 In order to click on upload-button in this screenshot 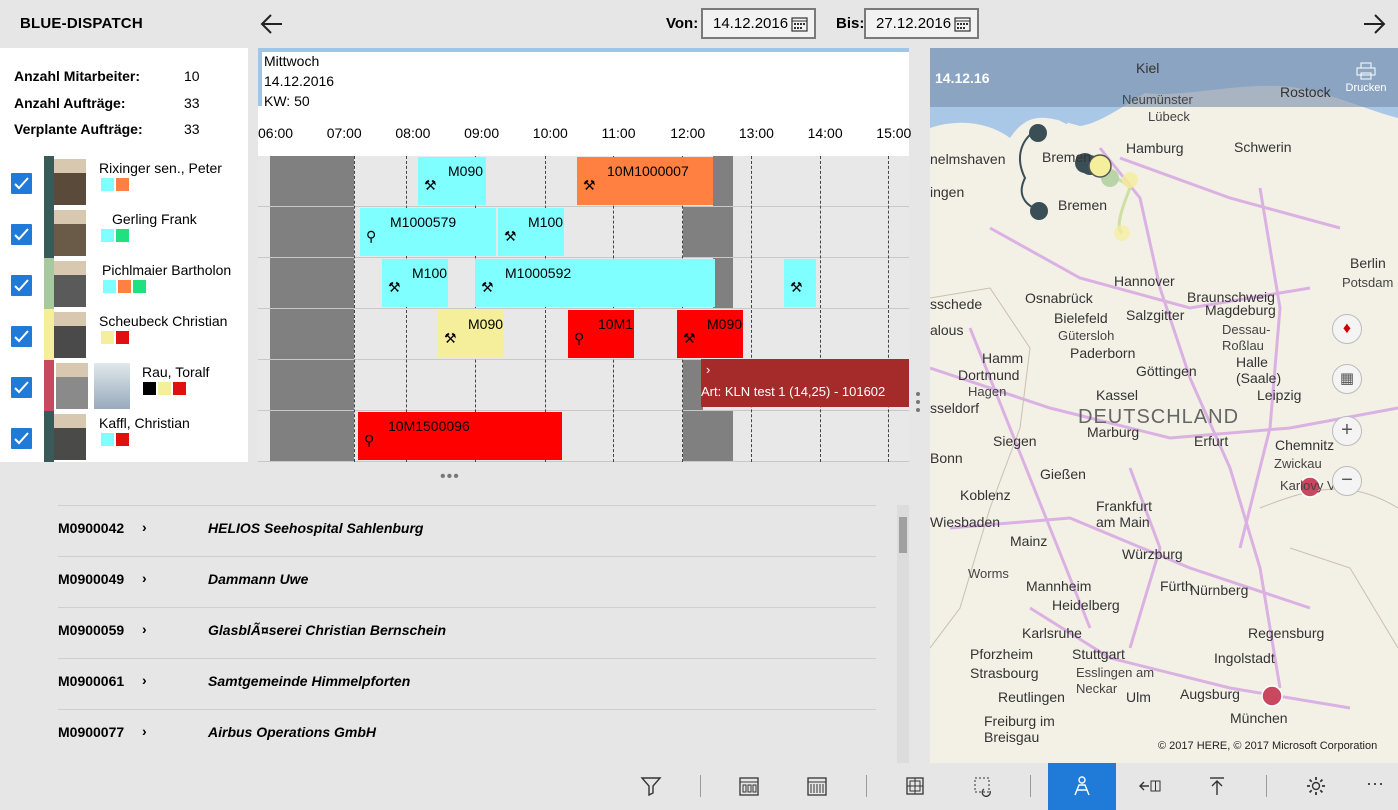, I will do `click(1217, 786)`.